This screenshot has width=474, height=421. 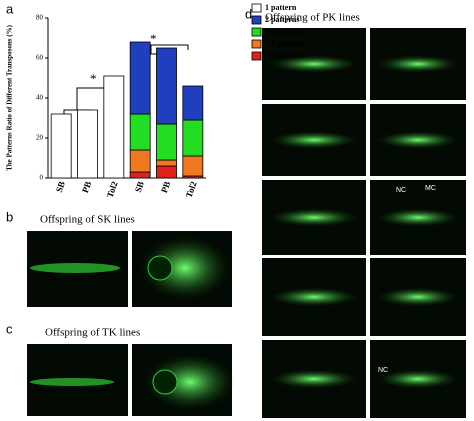 I want to click on legend-label: >9 patterns, so click(x=284, y=55).